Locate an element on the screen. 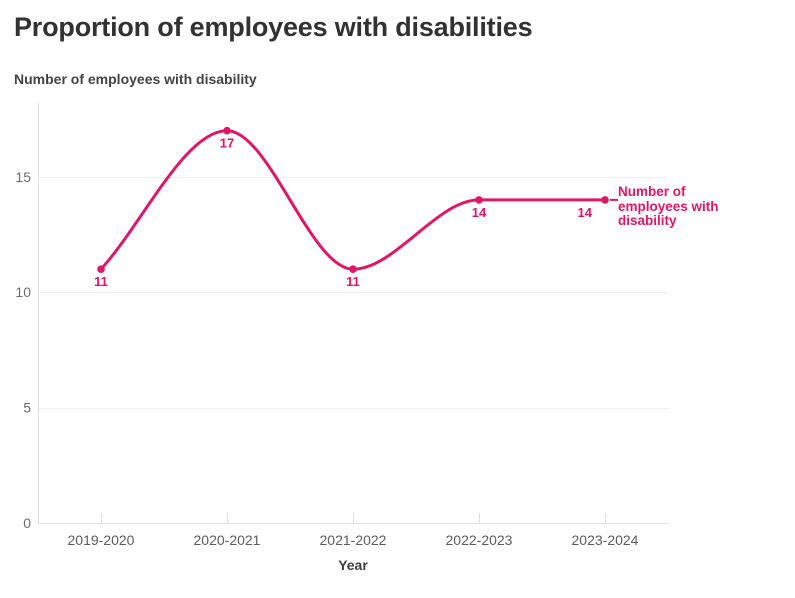  x-tick-label: 2020-2021 is located at coordinates (227, 540).